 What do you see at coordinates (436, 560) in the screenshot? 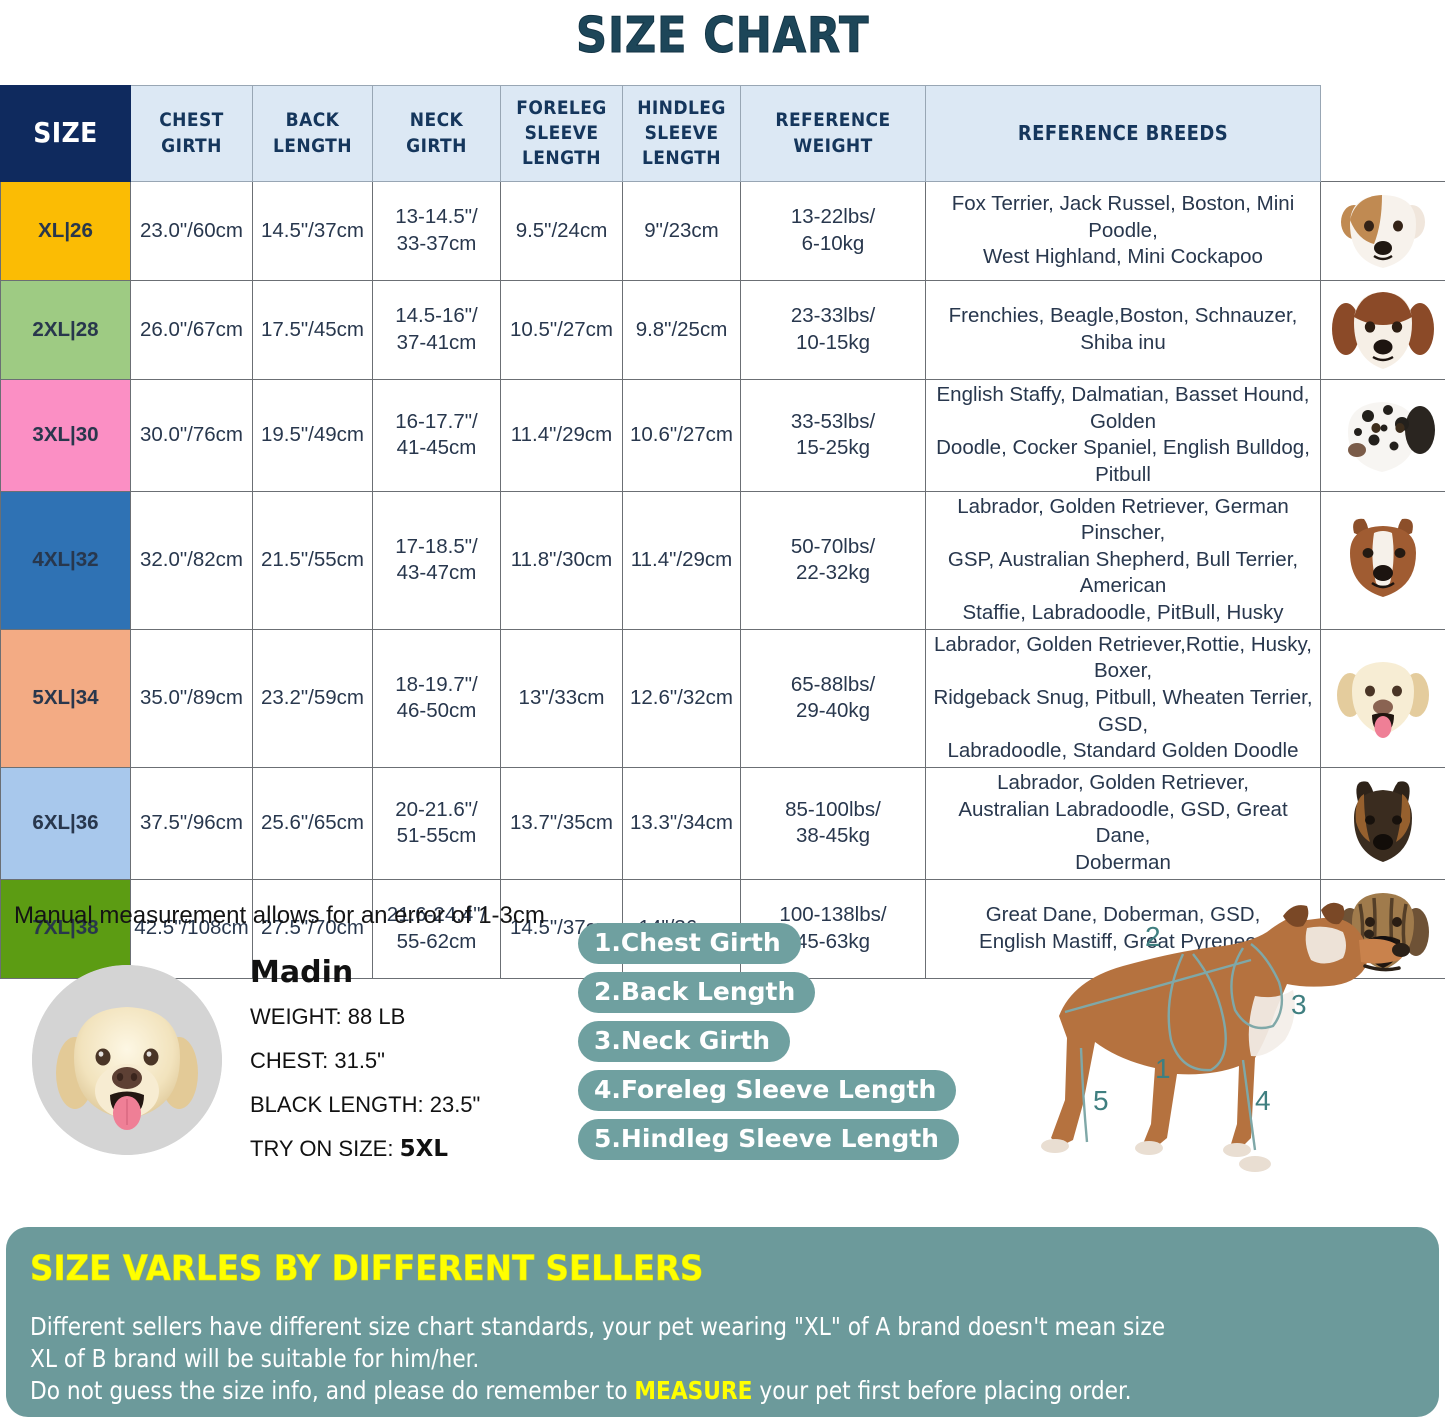
I see `row-neck-girth: 17-18.5"/ 43-47cm` at bounding box center [436, 560].